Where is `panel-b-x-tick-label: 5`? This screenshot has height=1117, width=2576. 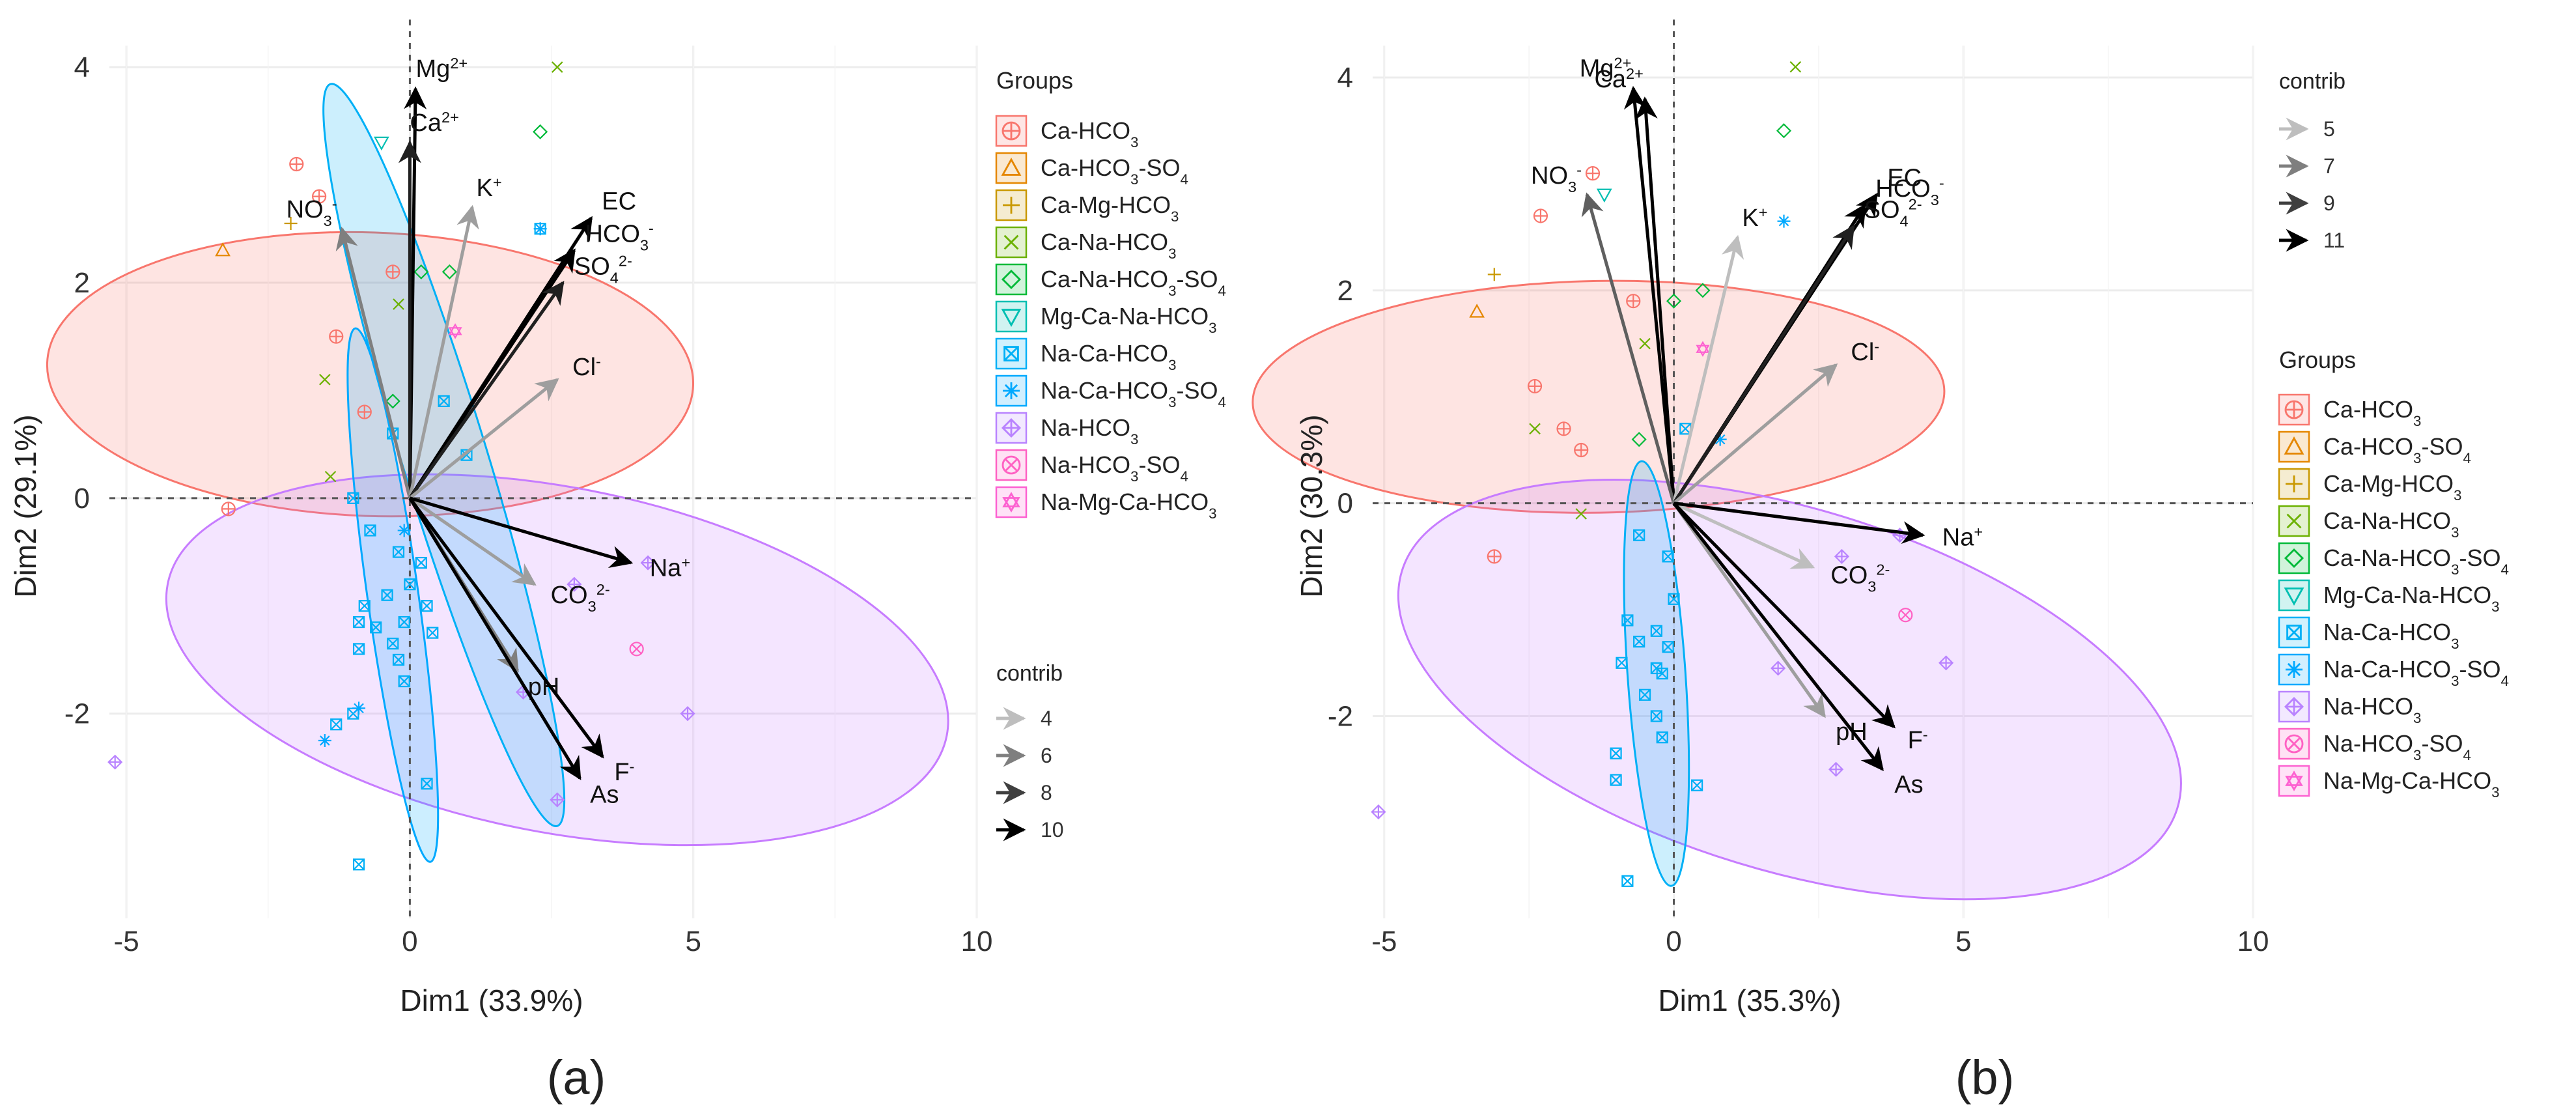
panel-b-x-tick-label: 5 is located at coordinates (1963, 942).